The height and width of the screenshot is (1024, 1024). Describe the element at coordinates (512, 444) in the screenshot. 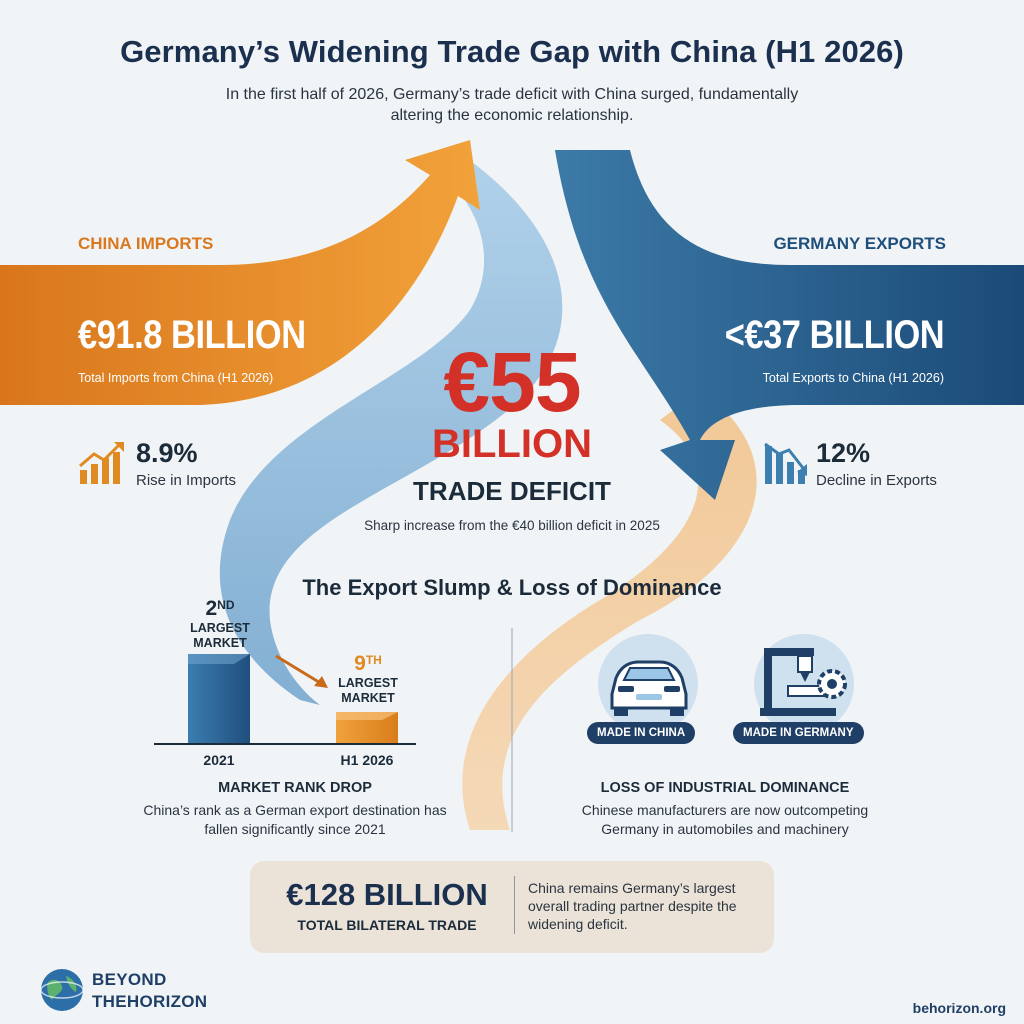

I see `deficit-unit: BILLION` at that location.